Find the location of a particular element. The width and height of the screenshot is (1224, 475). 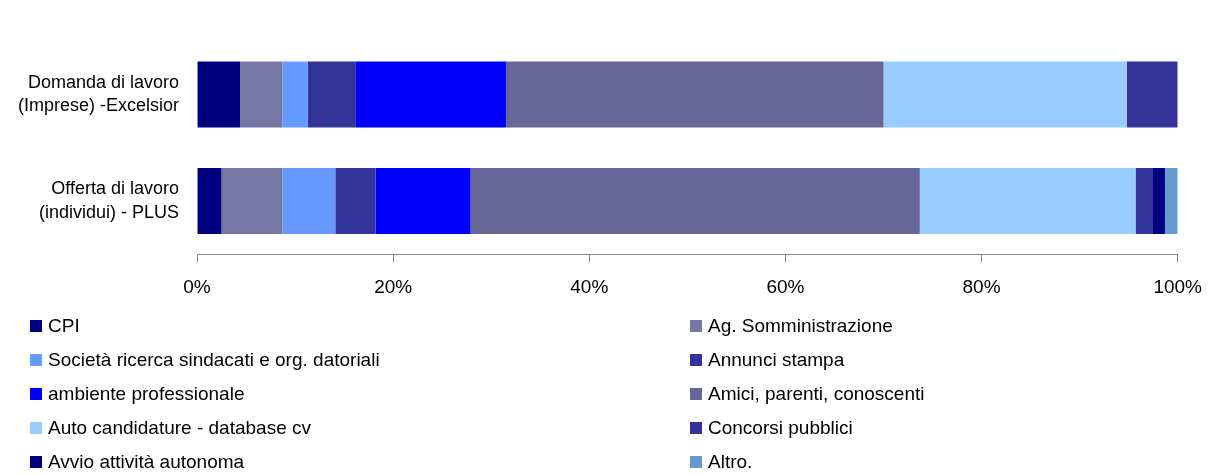

x-tick-label: 100% is located at coordinates (1178, 286).